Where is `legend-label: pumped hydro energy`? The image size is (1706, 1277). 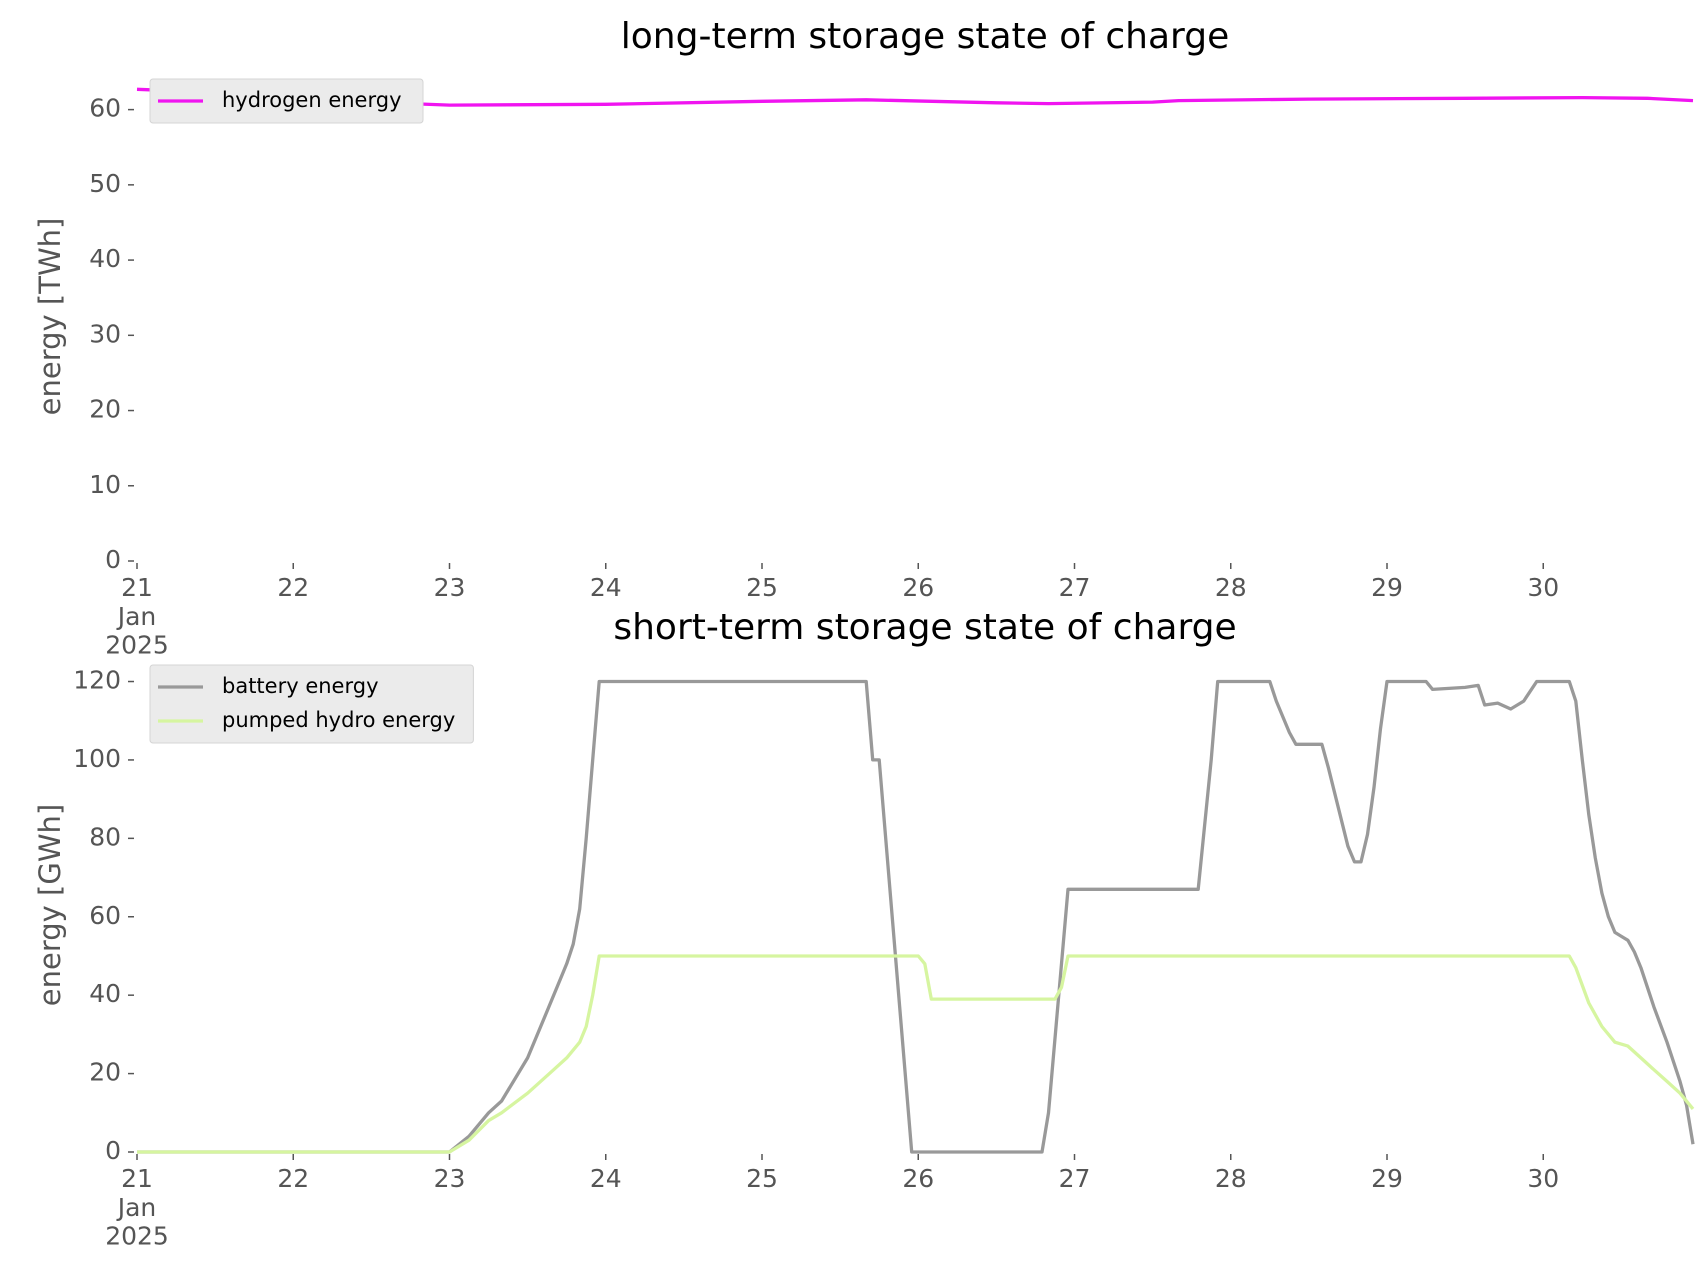
legend-label: pumped hydro energy is located at coordinates (338, 720).